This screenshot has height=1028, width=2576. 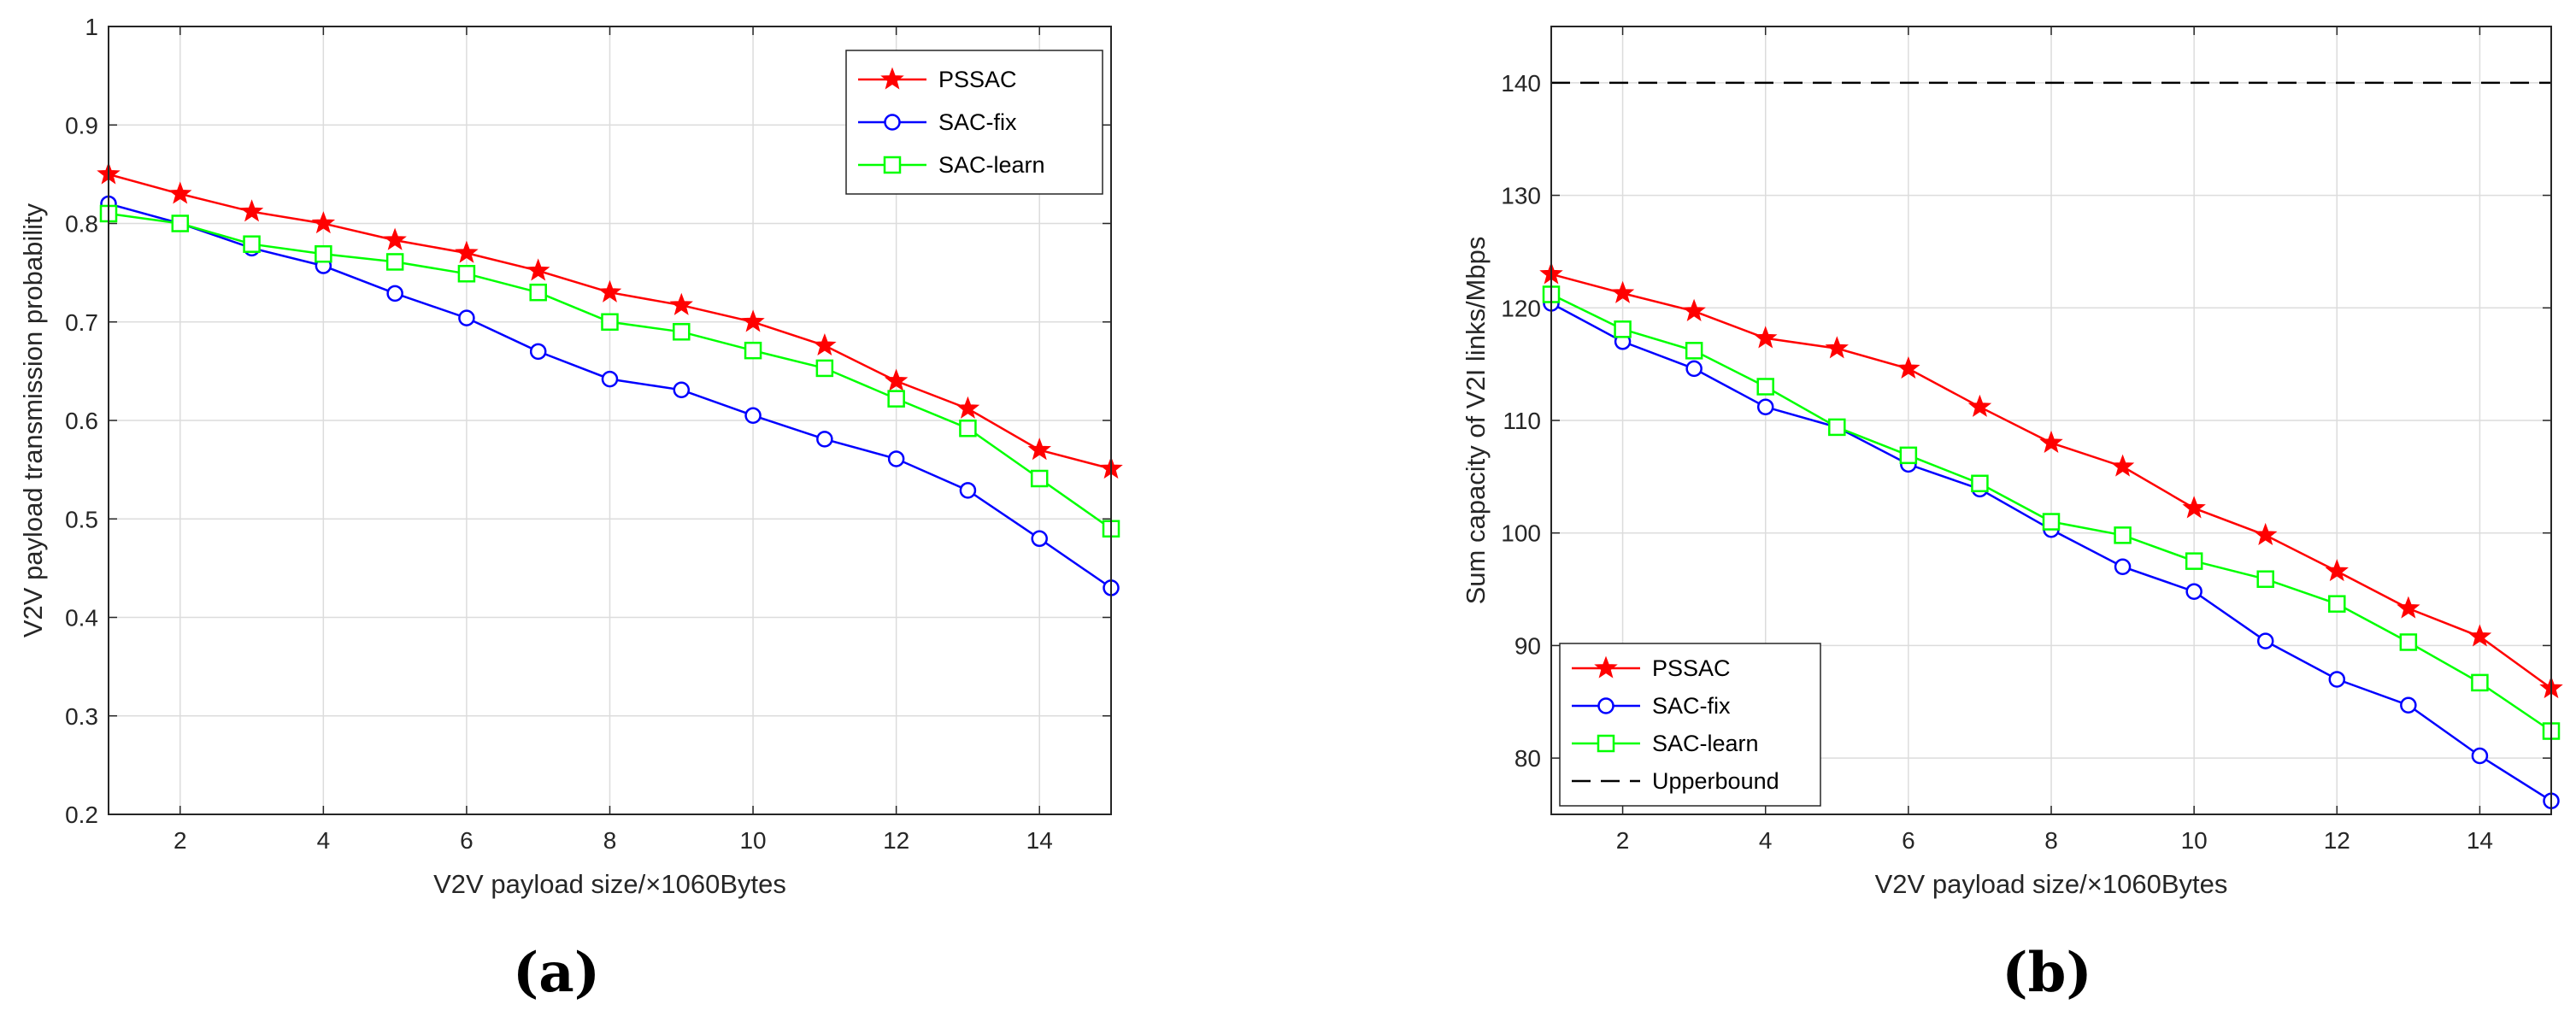 I want to click on y-tick-label: 0.9, so click(x=81, y=125).